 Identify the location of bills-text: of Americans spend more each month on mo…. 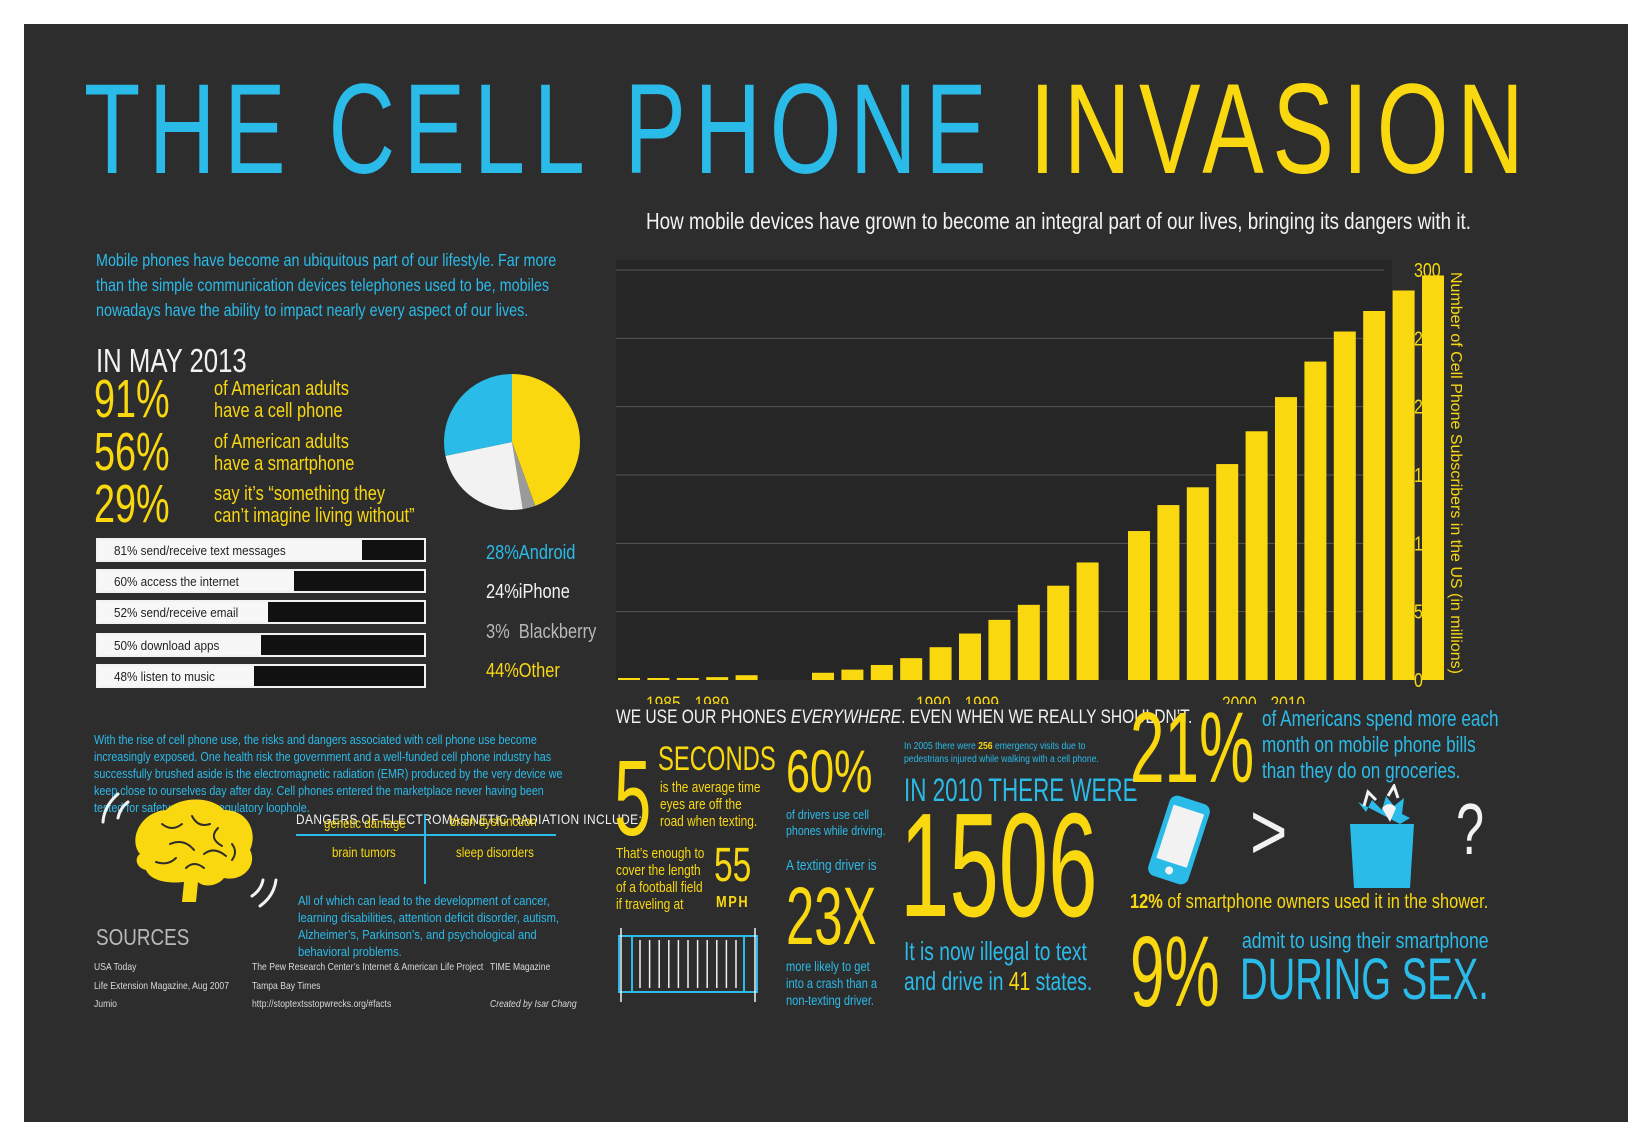
(1380, 744).